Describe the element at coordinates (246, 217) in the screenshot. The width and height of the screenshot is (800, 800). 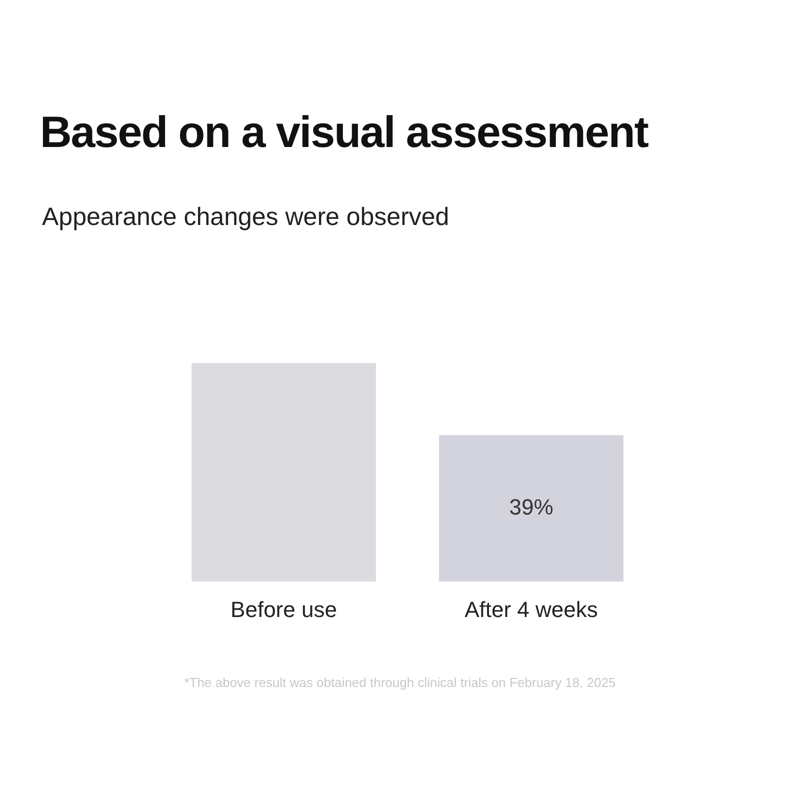
I see `chart-subtitle: Appearance changes were observed` at that location.